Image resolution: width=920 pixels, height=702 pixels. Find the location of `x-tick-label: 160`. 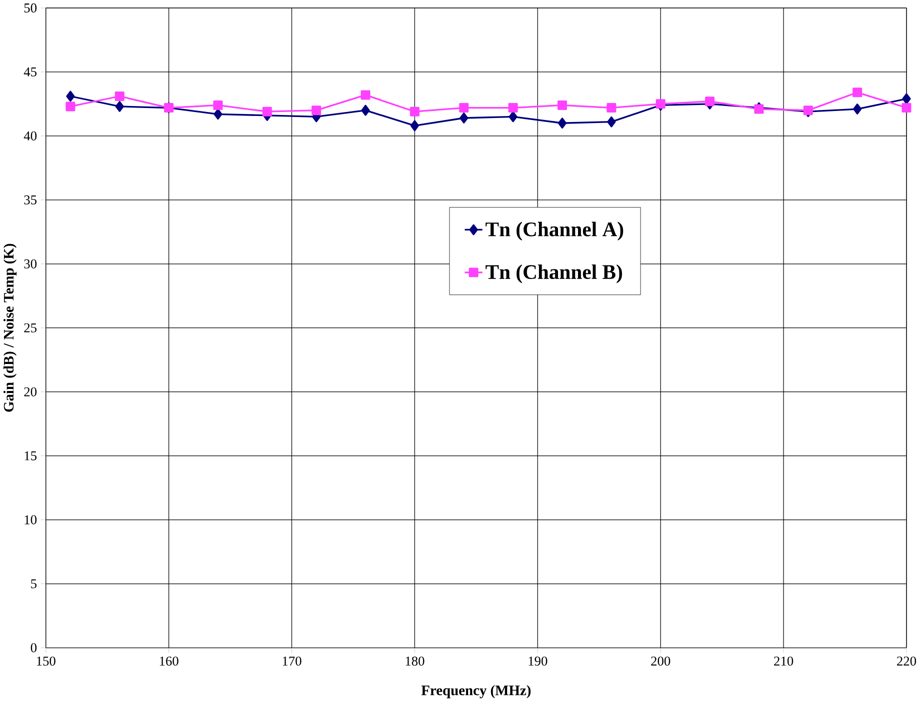

x-tick-label: 160 is located at coordinates (169, 661).